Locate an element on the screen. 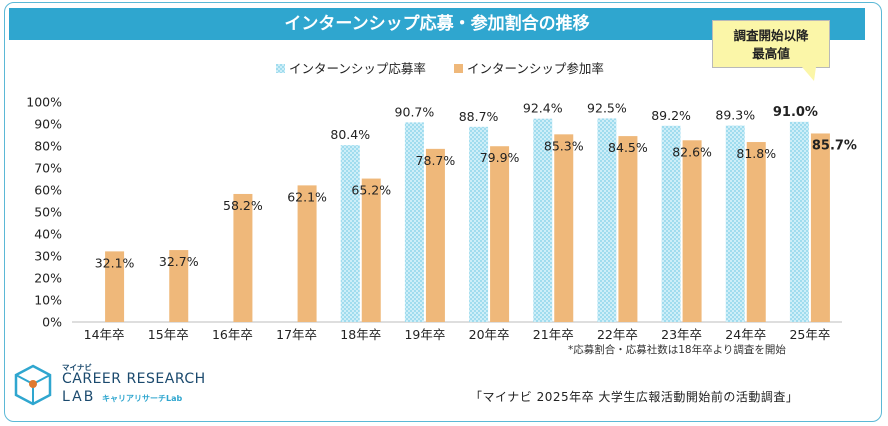 The height and width of the screenshot is (426, 888). data-label-apply-rate: 92.4% is located at coordinates (543, 108).